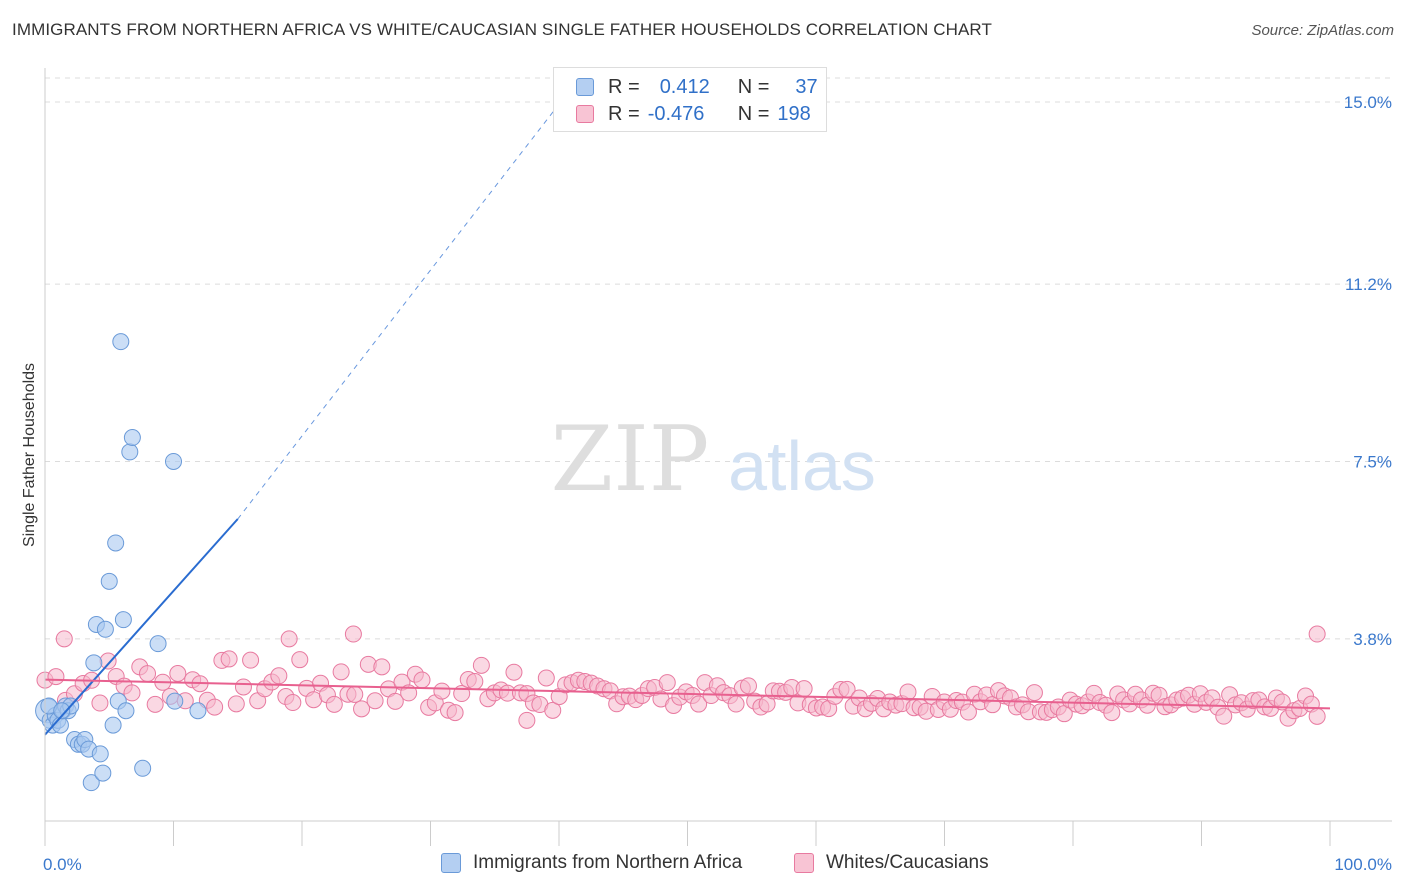 The height and width of the screenshot is (892, 1406). I want to click on stats-row-whites: R = -0.476 N = 198, so click(693, 114).